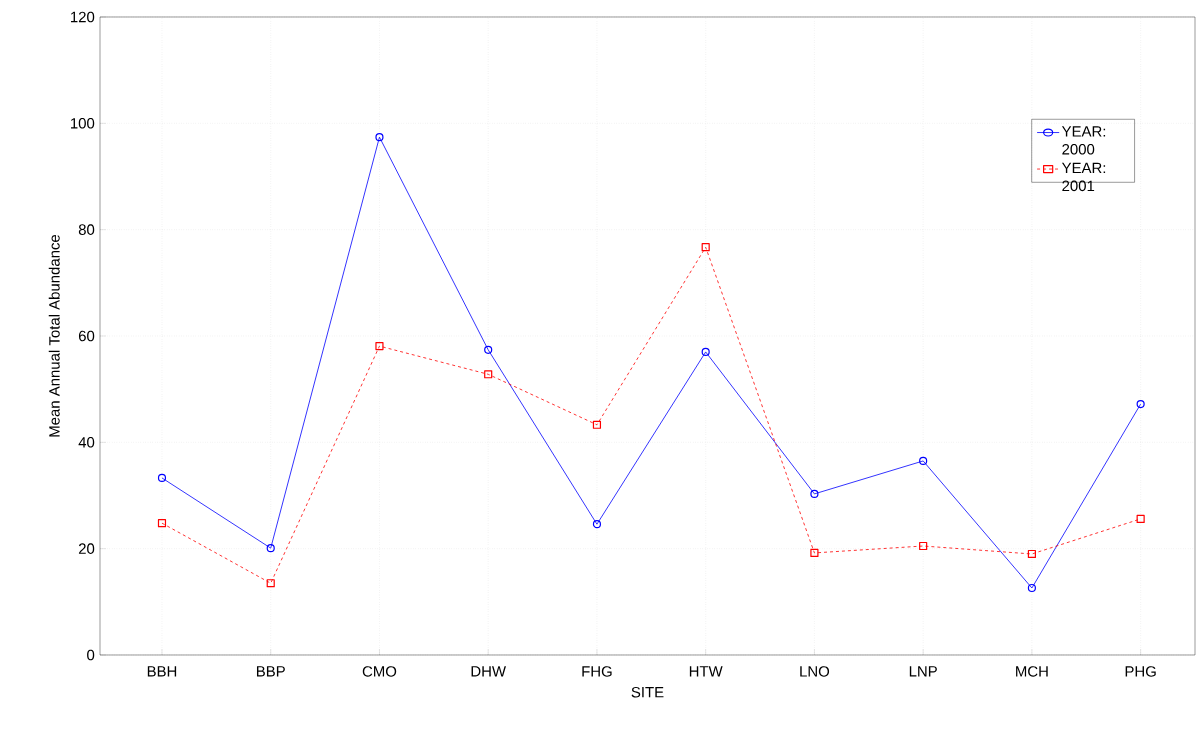 Image resolution: width=1198 pixels, height=740 pixels. Describe the element at coordinates (1140, 671) in the screenshot. I see `x-tick-label: PHG` at that location.